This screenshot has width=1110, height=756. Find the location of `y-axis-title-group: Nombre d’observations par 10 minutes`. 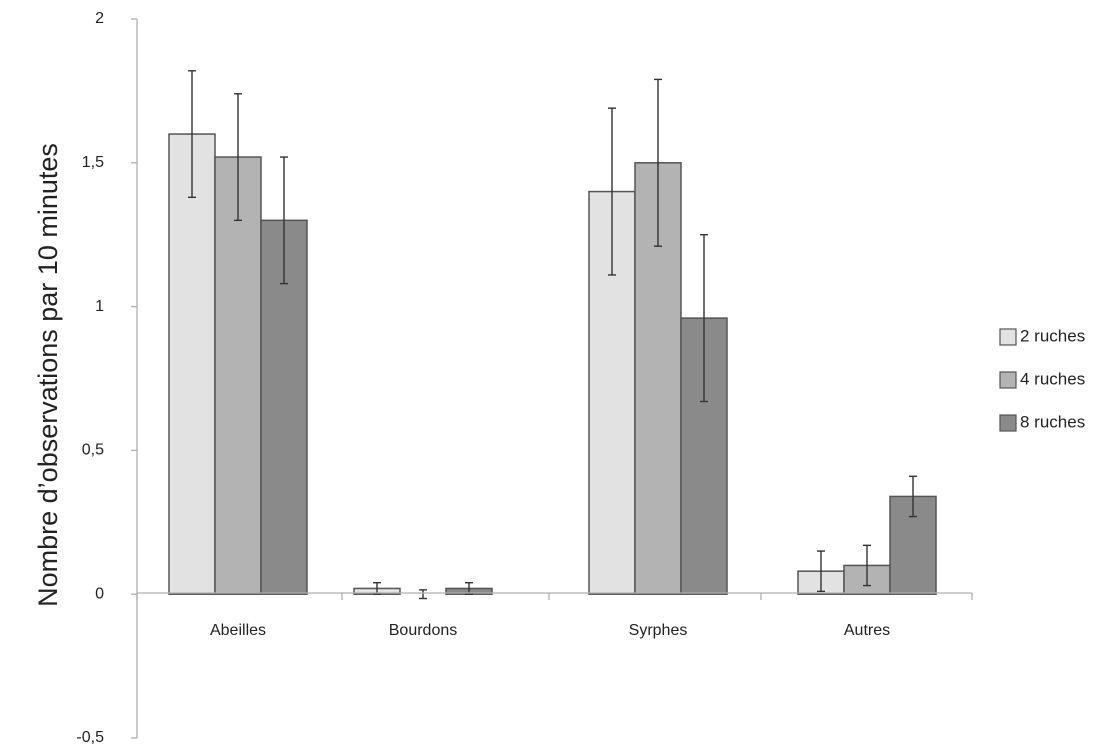

y-axis-title-group: Nombre d’observations par 10 minutes is located at coordinates (48, 375).